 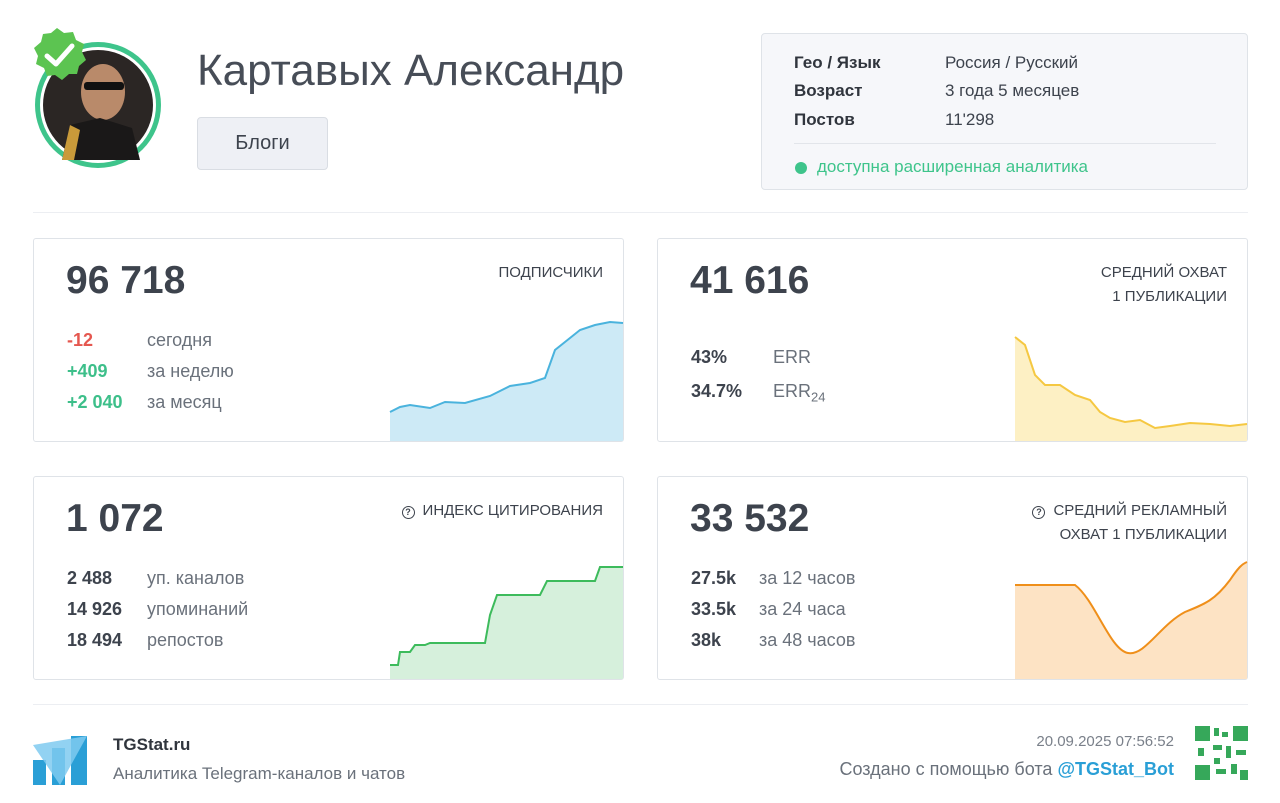 I want to click on site-tagline: Аналитика Telegram-каналов и чатов, so click(x=259, y=773).